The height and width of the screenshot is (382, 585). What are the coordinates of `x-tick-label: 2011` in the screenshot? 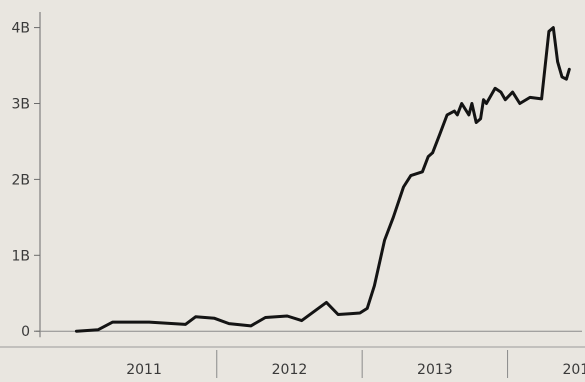 It's located at (144, 370).